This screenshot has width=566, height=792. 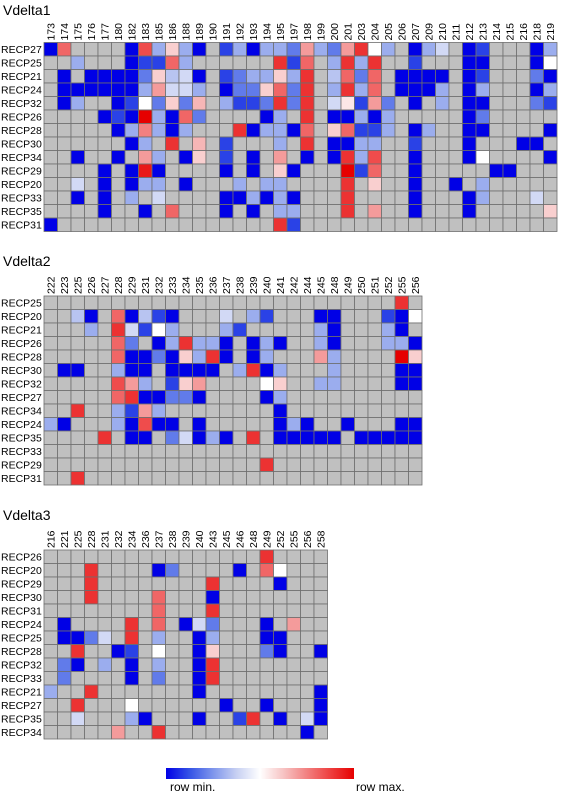 What do you see at coordinates (21, 466) in the screenshot?
I see `row-label: RECP29` at bounding box center [21, 466].